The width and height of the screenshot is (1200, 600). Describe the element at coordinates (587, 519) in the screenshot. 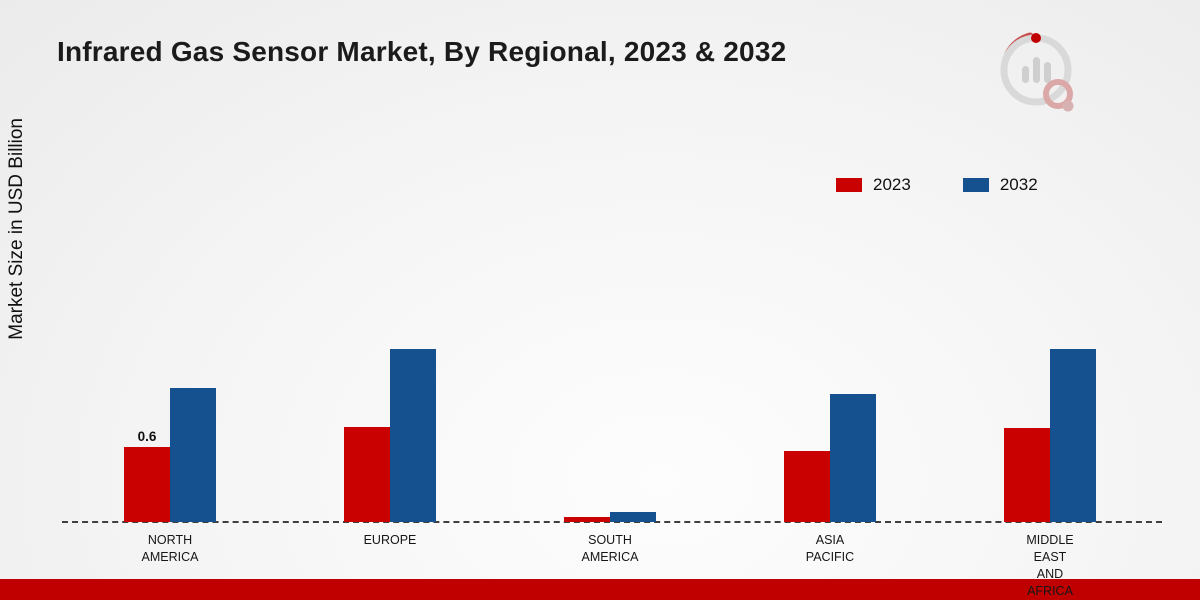

I see `bar-2023-south-america` at that location.